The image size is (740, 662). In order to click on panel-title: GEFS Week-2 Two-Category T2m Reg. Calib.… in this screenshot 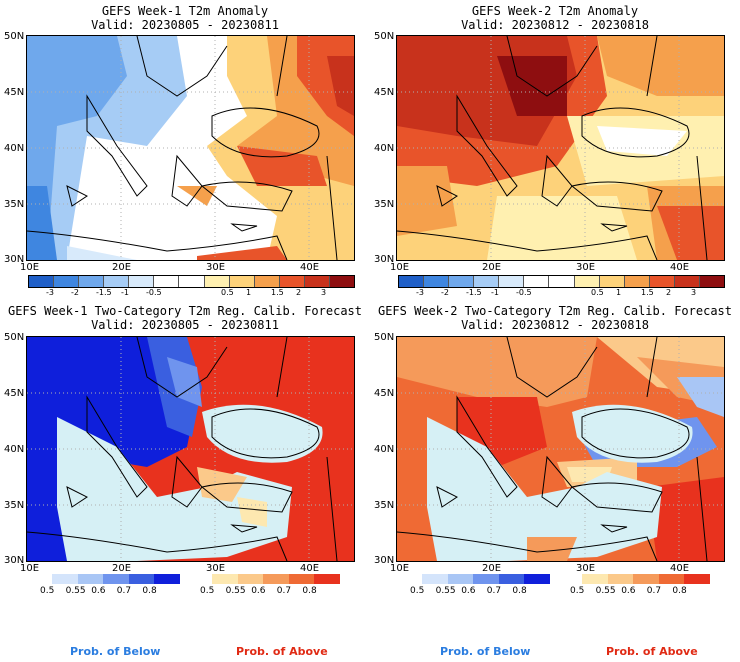, I will do `click(554, 311)`.